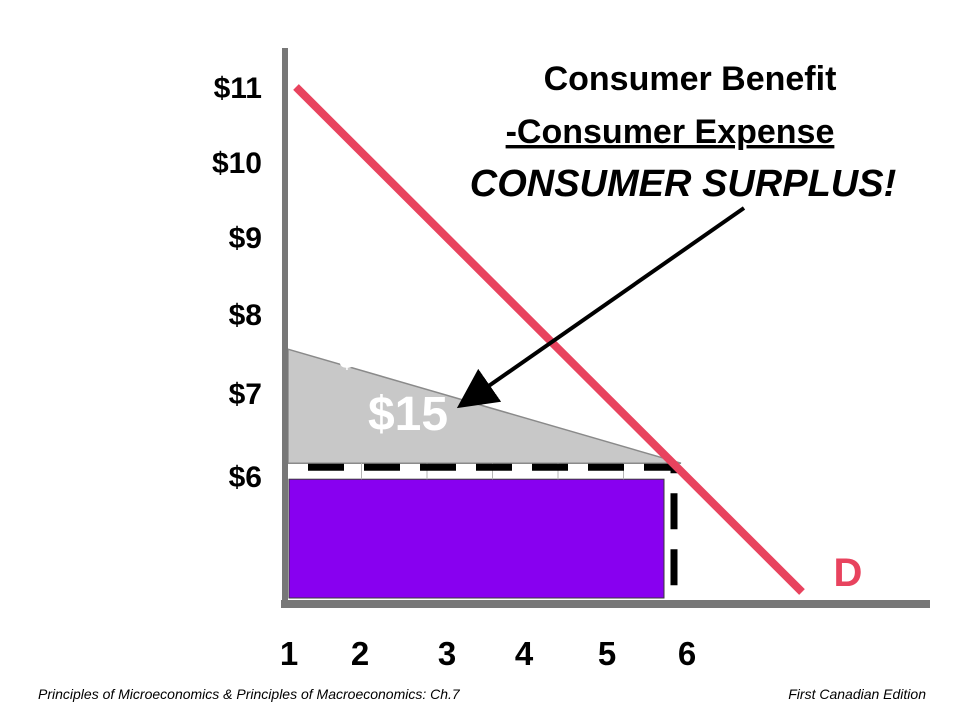 The width and height of the screenshot is (960, 720). Describe the element at coordinates (670, 132) in the screenshot. I see `title-line-expense: -Consumer Expense` at that location.